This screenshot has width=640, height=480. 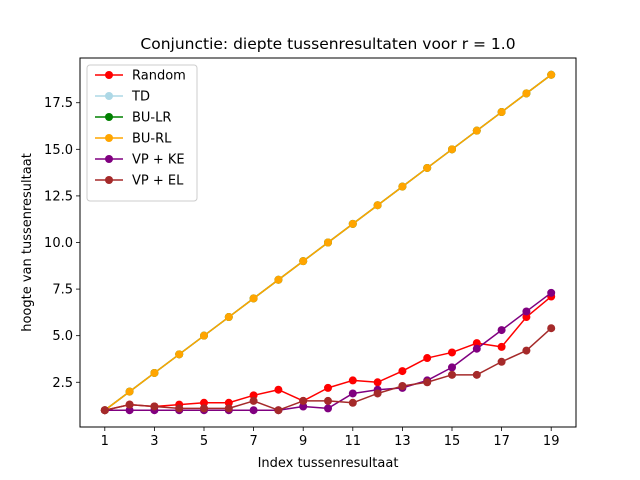 What do you see at coordinates (353, 441) in the screenshot?
I see `x-tick-label: 11` at bounding box center [353, 441].